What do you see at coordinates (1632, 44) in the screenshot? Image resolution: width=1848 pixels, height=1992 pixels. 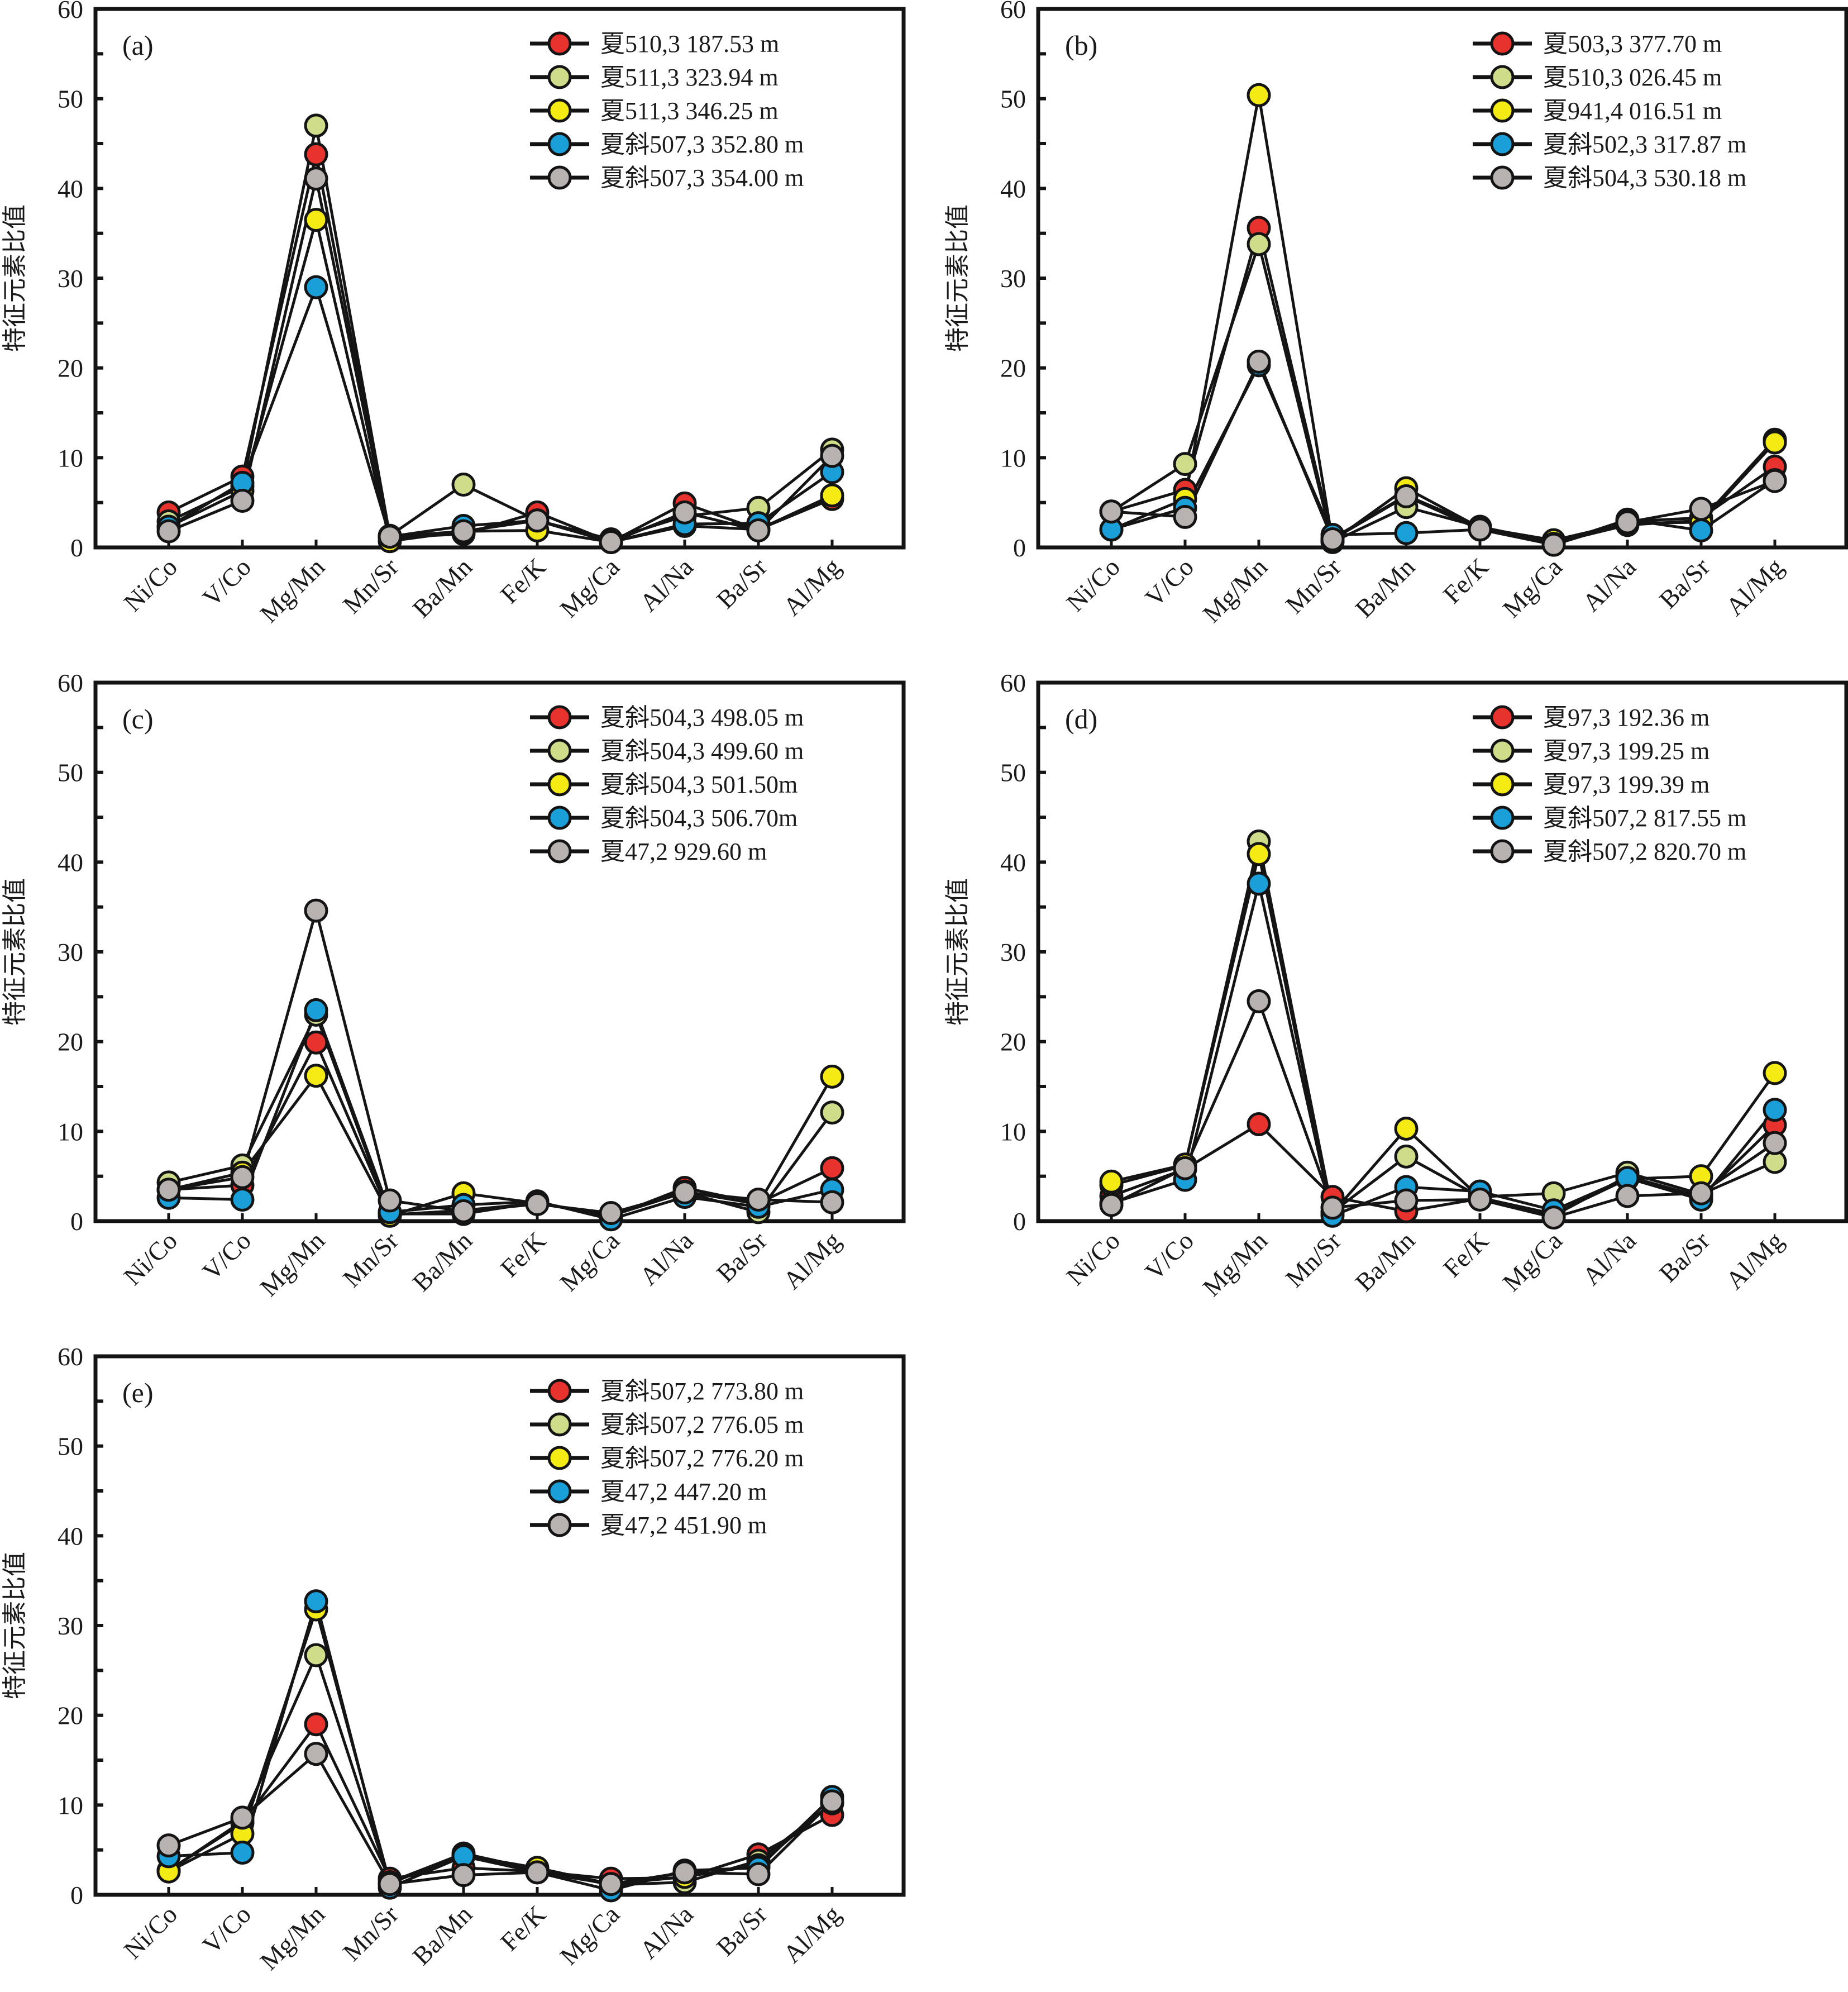 I see `legend-label: 夏503,3 377.70 m` at bounding box center [1632, 44].